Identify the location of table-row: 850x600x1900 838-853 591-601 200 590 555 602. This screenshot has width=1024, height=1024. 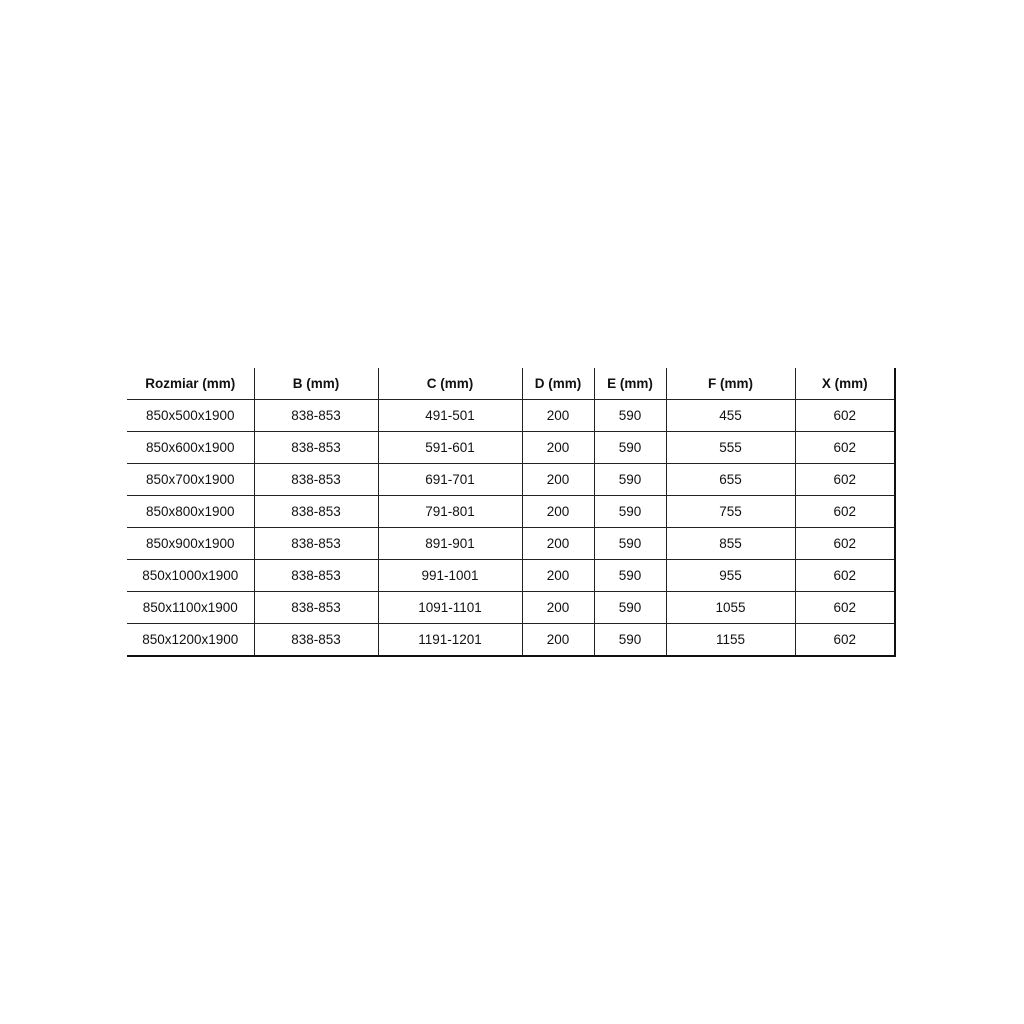
(511, 447).